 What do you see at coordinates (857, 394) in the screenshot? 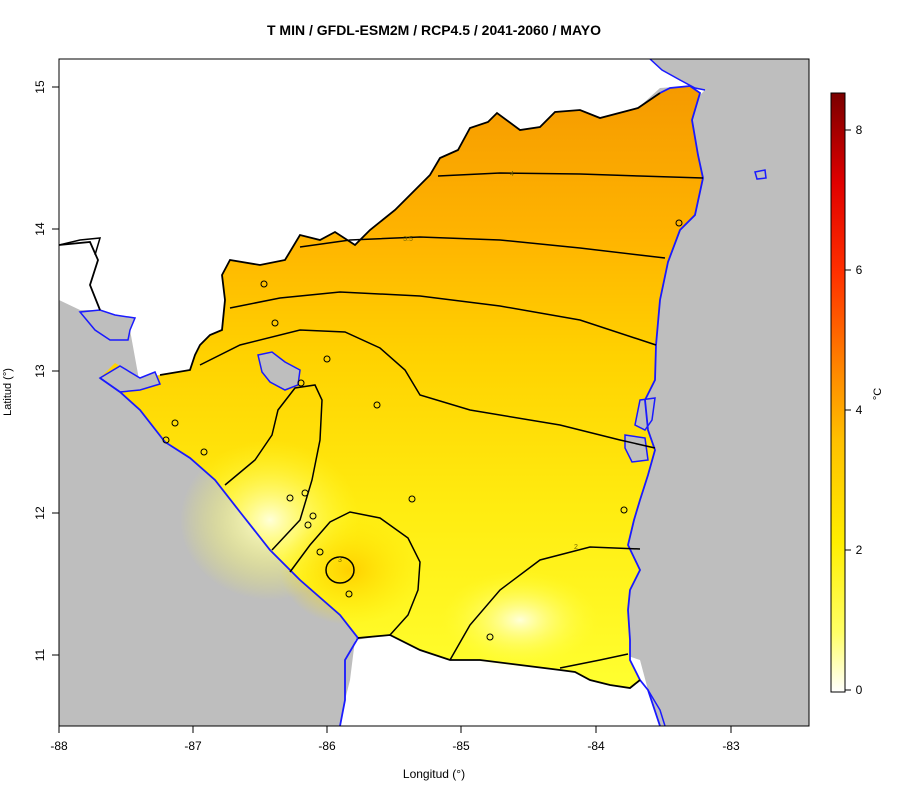
I see `colorbar: 0 2 4 6 8 °C` at bounding box center [857, 394].